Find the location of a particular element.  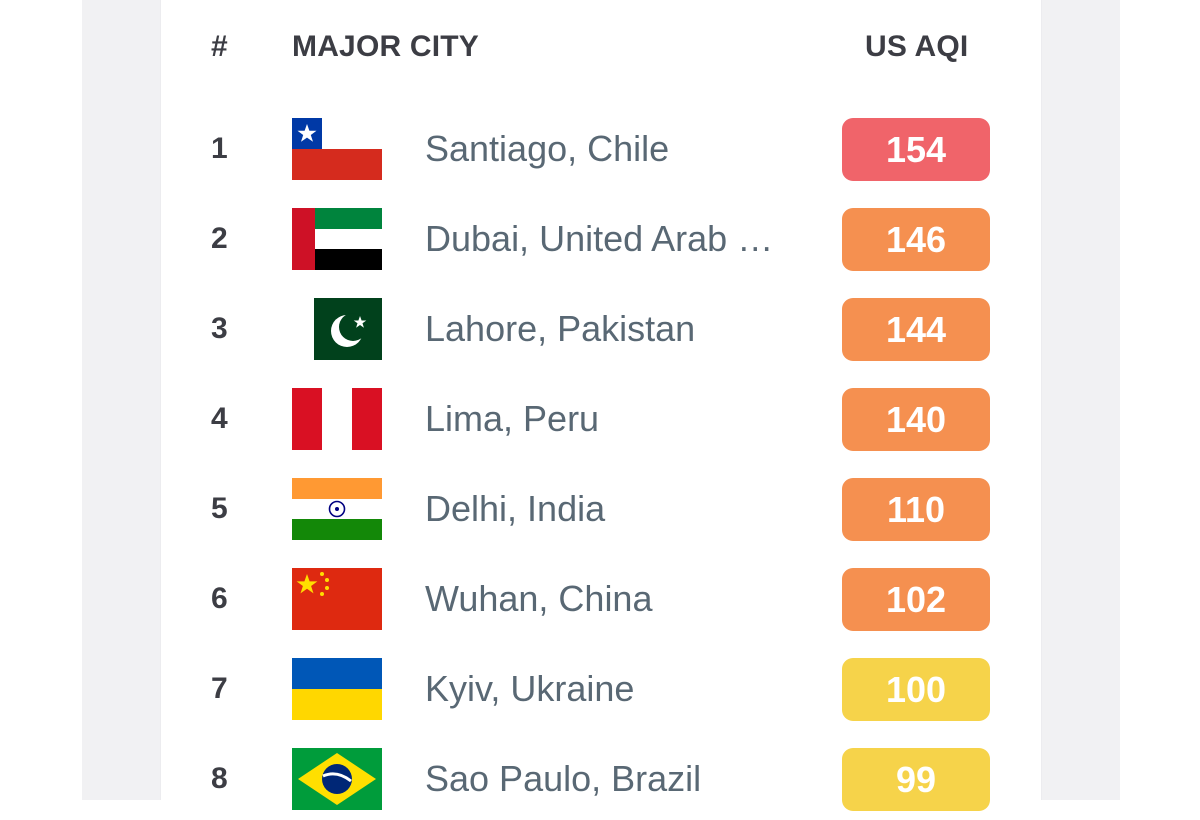

aqi-badge: 110 is located at coordinates (916, 509).